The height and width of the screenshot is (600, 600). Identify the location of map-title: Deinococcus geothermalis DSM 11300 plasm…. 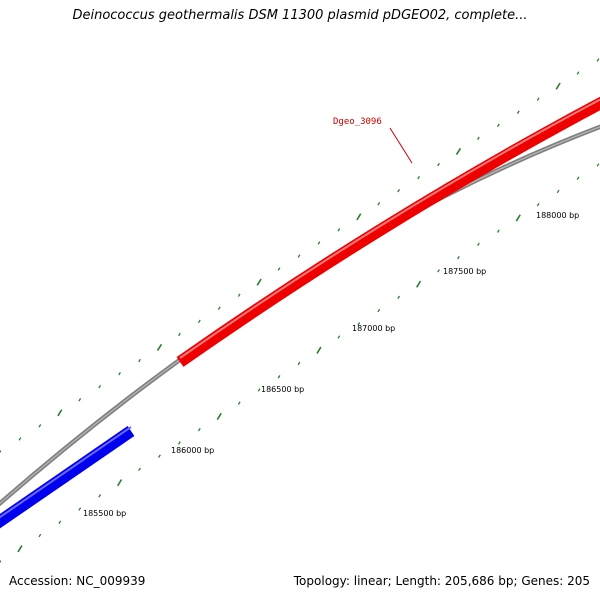
(300, 15).